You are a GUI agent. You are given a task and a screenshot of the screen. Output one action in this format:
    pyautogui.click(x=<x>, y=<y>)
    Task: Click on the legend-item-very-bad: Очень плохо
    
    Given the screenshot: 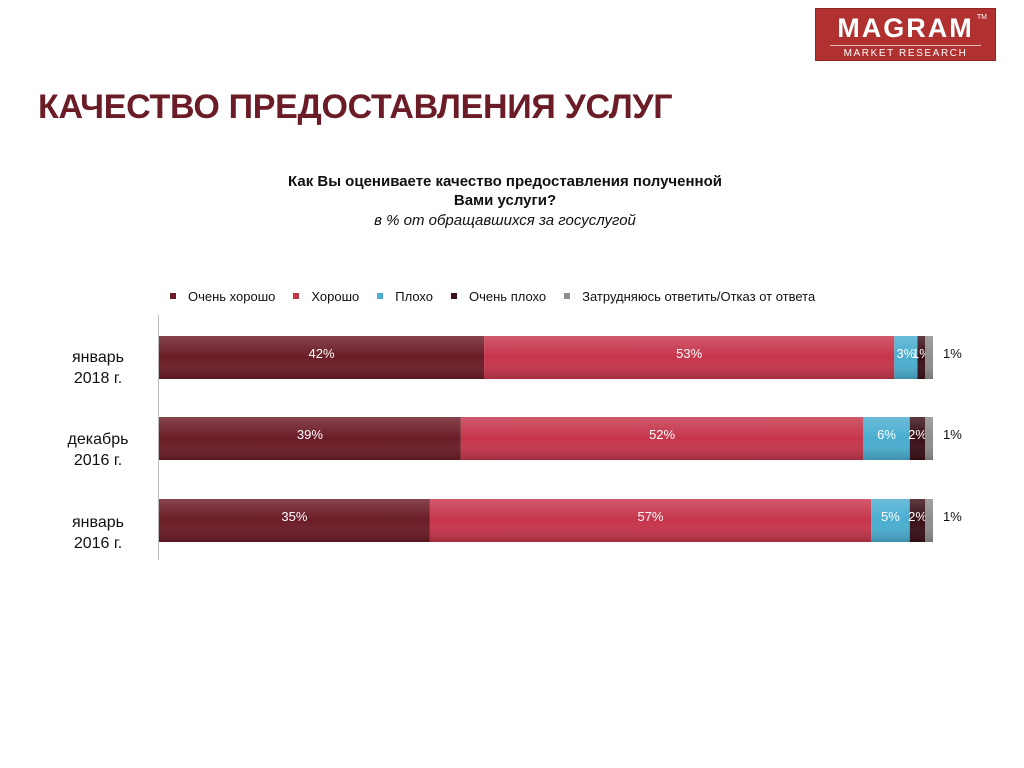 What is the action you would take?
    pyautogui.click(x=498, y=296)
    